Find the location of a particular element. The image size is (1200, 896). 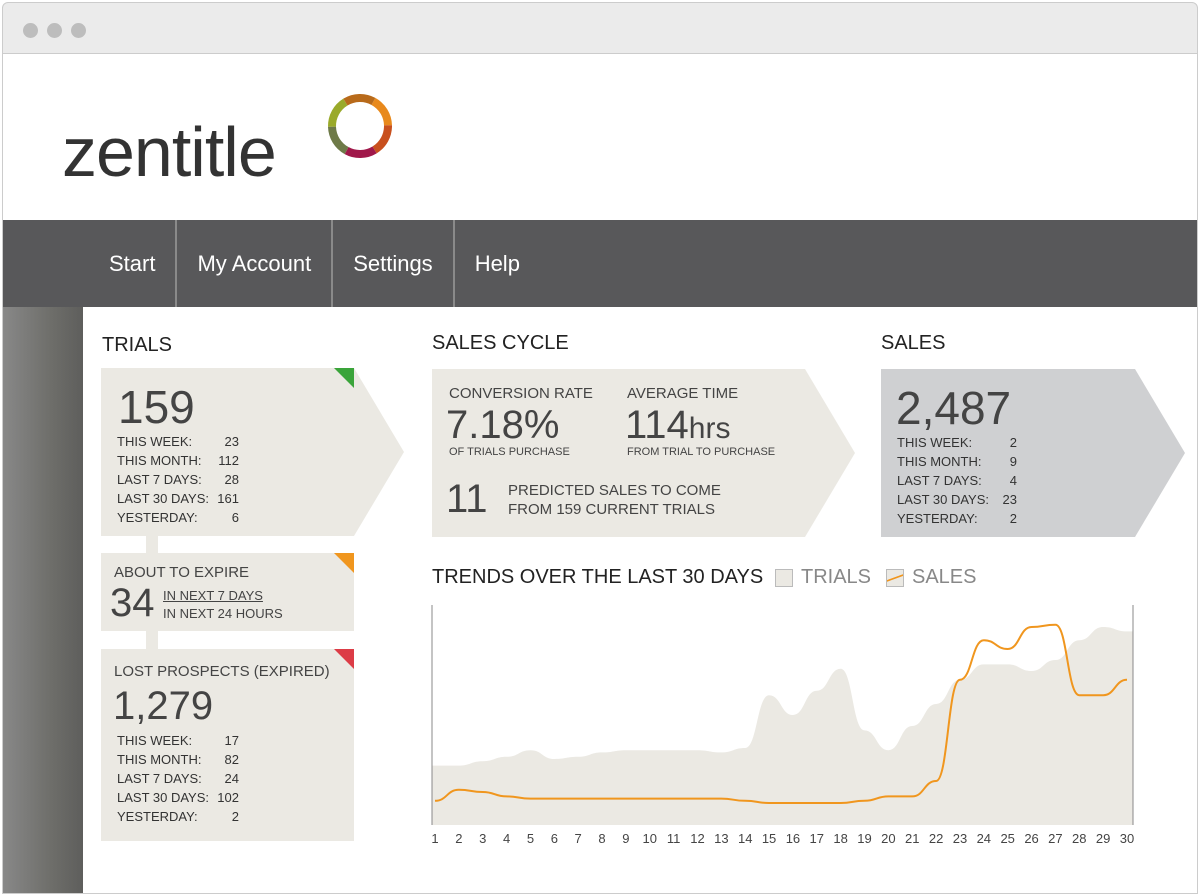

conversion-value: 7.18% is located at coordinates (503, 425).